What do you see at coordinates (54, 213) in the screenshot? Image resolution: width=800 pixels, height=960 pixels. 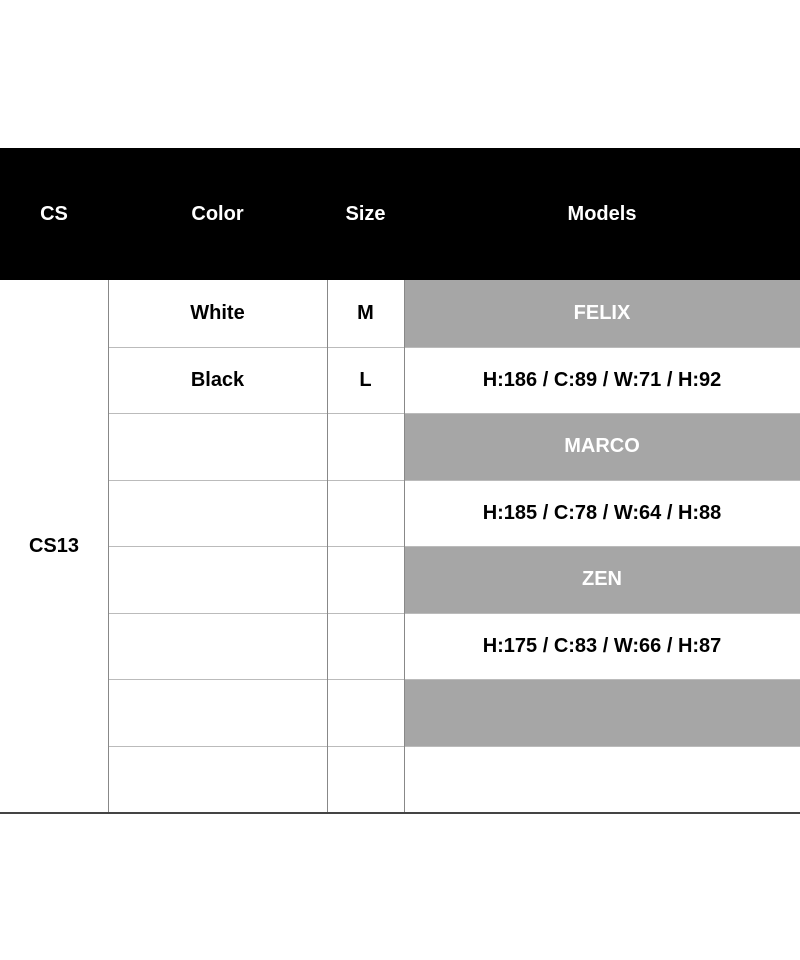 I see `header-cs: CS` at bounding box center [54, 213].